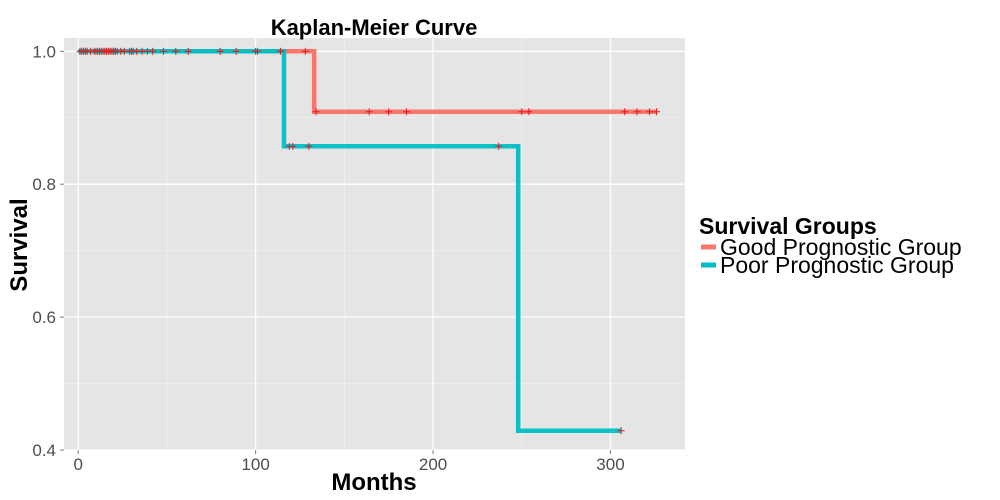 Image resolution: width=1000 pixels, height=500 pixels. Describe the element at coordinates (255, 464) in the screenshot. I see `x-tick-label: 100` at that location.